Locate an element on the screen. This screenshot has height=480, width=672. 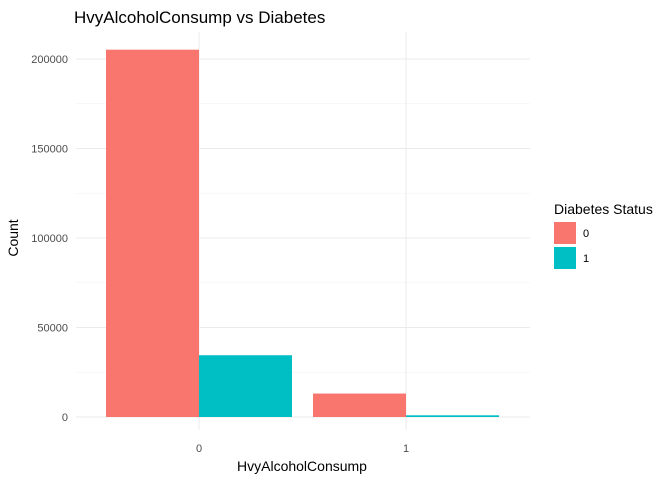
chart-title: HvyAlcoholConsump vs Diabetes is located at coordinates (199, 17).